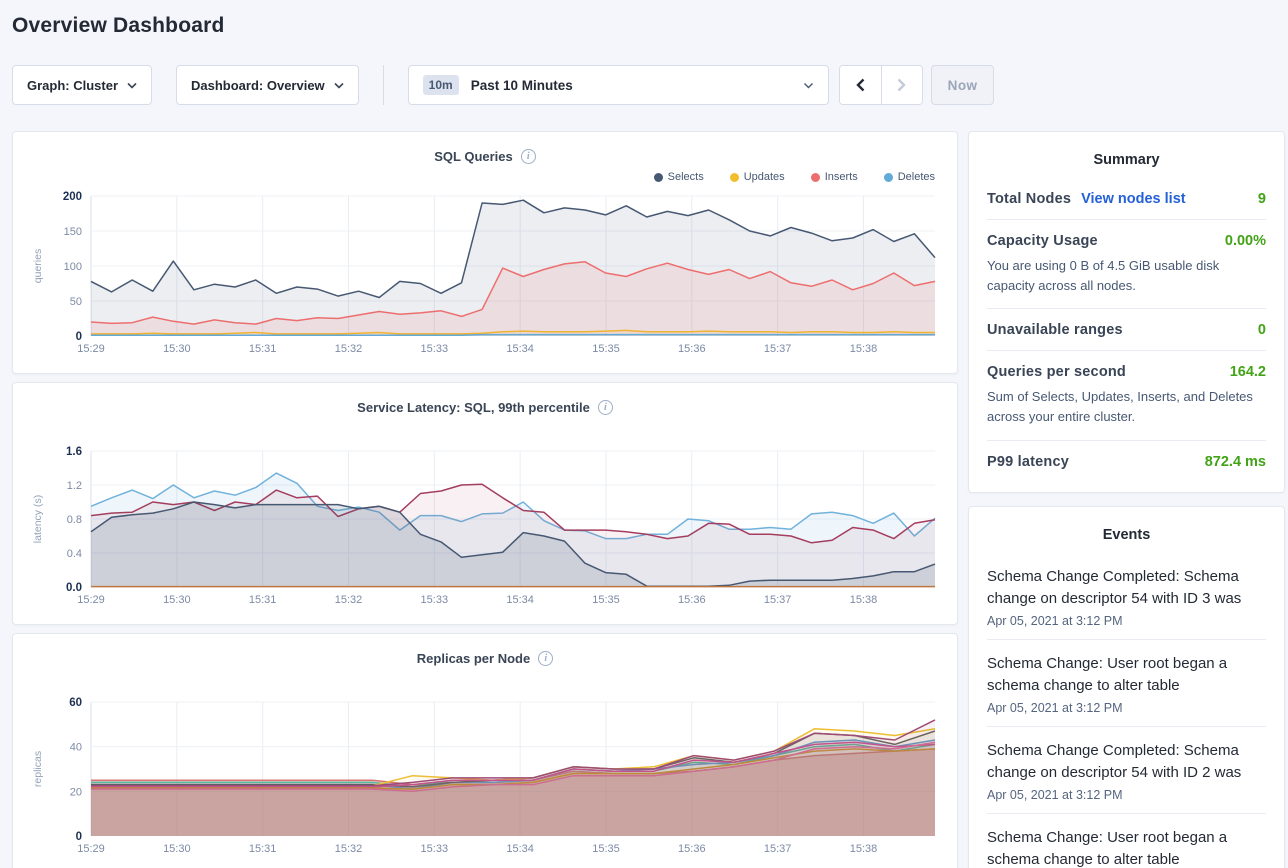 This screenshot has height=868, width=1288. What do you see at coordinates (473, 407) in the screenshot?
I see `service-latency-title: Service Latency: SQL, 99th percentile` at bounding box center [473, 407].